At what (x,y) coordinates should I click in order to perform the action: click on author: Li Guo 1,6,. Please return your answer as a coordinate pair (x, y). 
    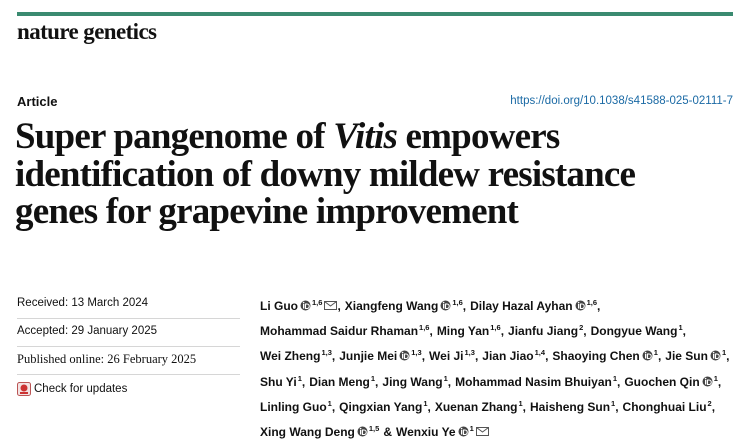
    Looking at the image, I should click on (302, 305).